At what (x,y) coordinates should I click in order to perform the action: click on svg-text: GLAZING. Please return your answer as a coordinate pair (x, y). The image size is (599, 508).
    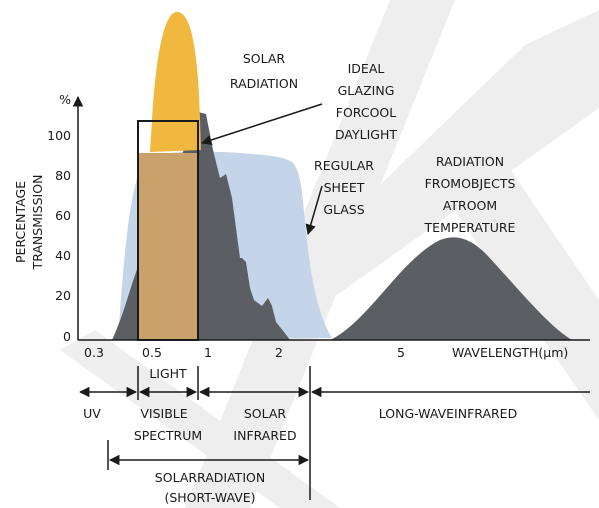
    Looking at the image, I should click on (366, 90).